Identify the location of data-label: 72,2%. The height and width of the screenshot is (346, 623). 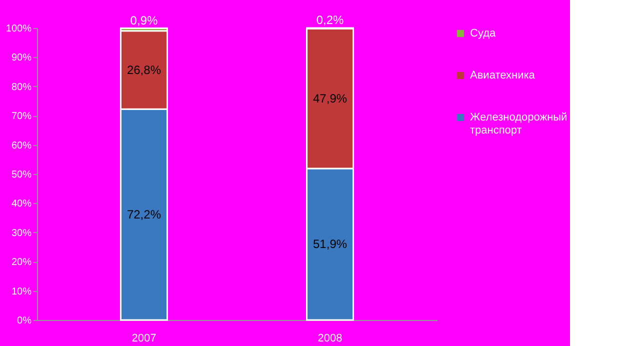
(144, 215).